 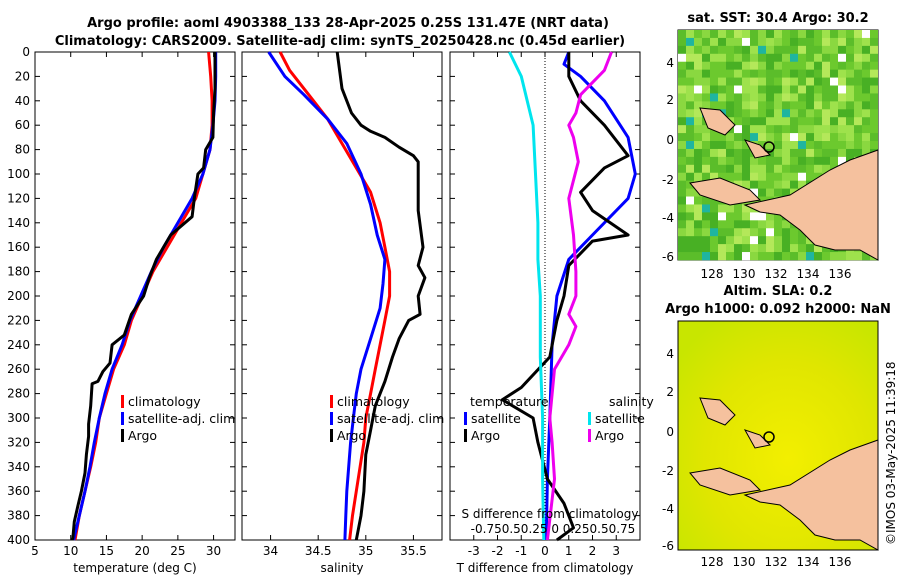 What do you see at coordinates (778, 291) in the screenshot?
I see `sla-map-title-line1: Altim. SLA: 0.2` at bounding box center [778, 291].